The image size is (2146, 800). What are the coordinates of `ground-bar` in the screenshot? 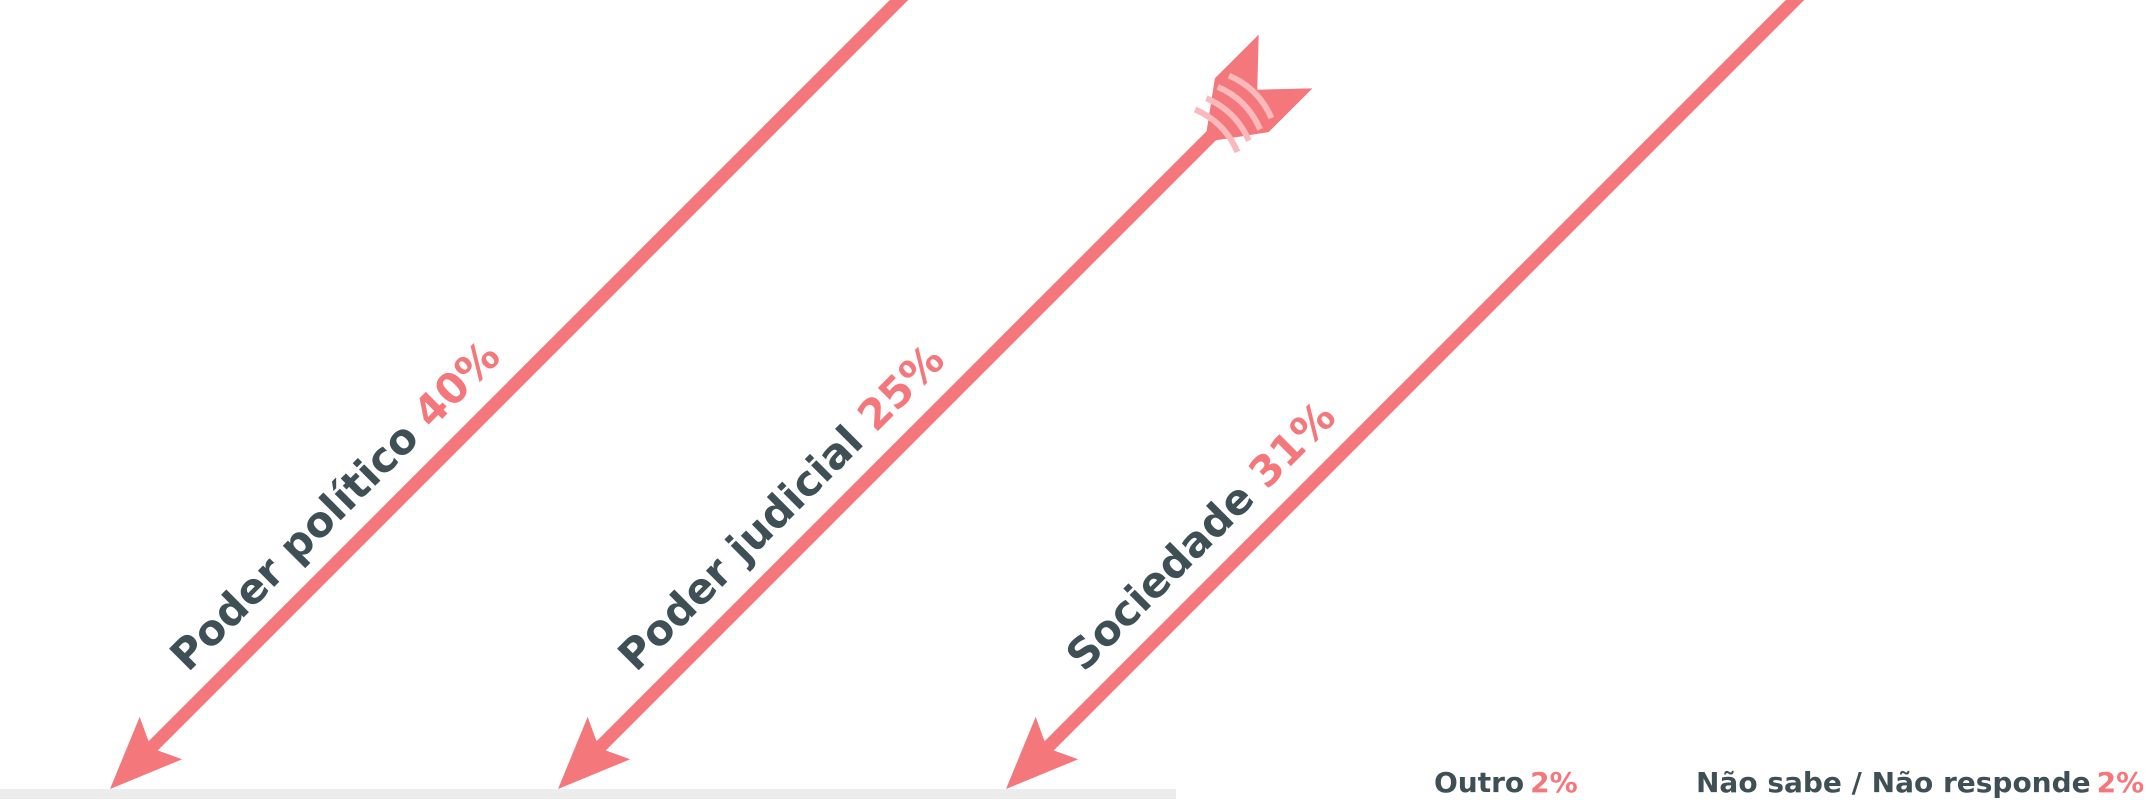 It's located at (588, 794).